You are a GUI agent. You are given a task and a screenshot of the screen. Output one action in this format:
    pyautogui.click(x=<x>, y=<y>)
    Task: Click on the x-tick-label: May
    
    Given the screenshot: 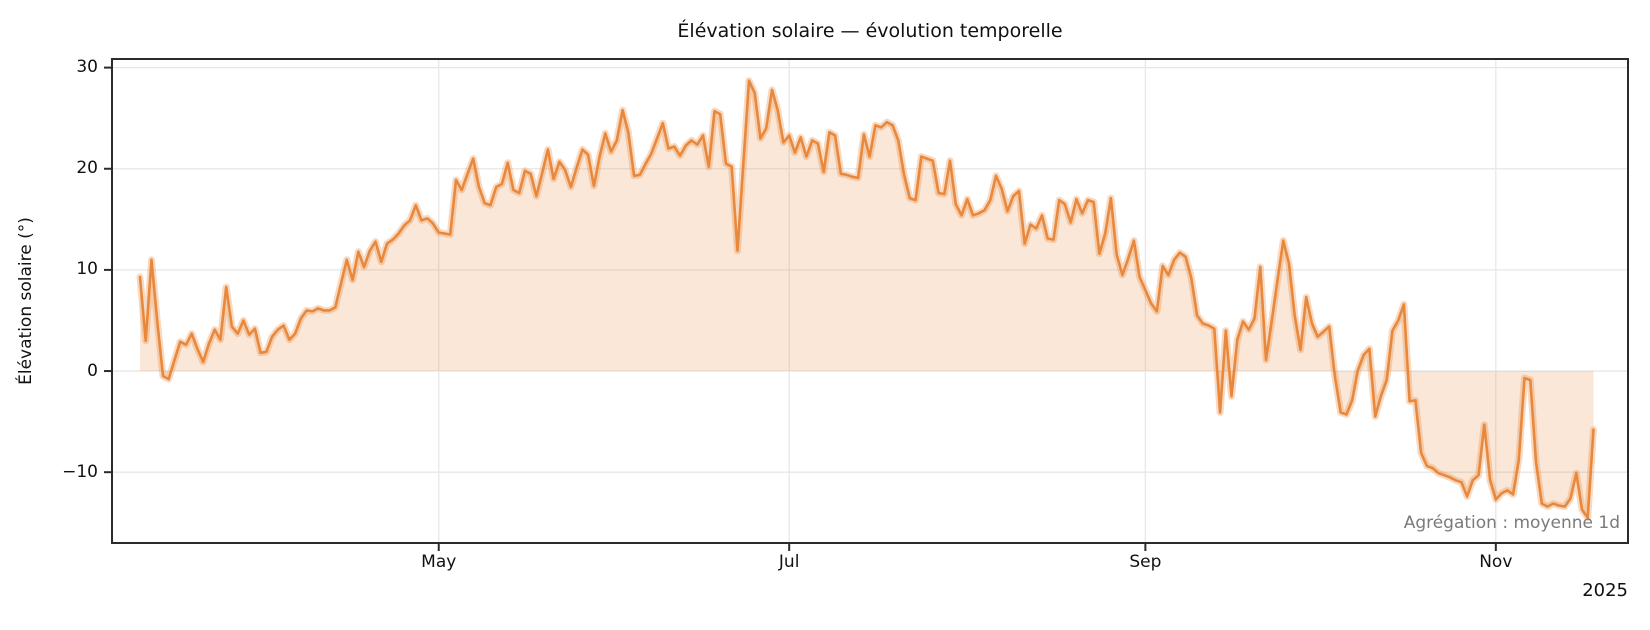 What is the action you would take?
    pyautogui.click(x=439, y=562)
    